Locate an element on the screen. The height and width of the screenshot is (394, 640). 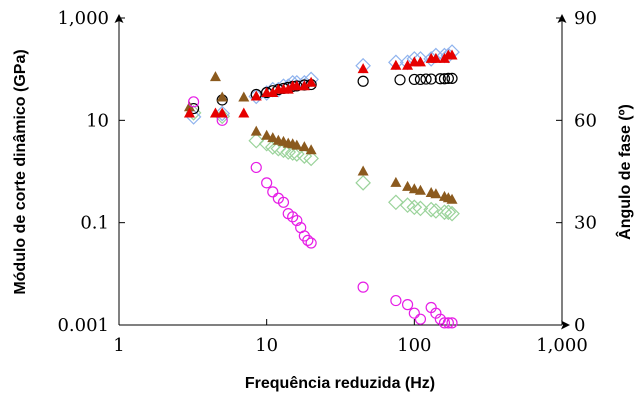
y2-axis-title: Ângulo de fase (º) is located at coordinates (624, 172).